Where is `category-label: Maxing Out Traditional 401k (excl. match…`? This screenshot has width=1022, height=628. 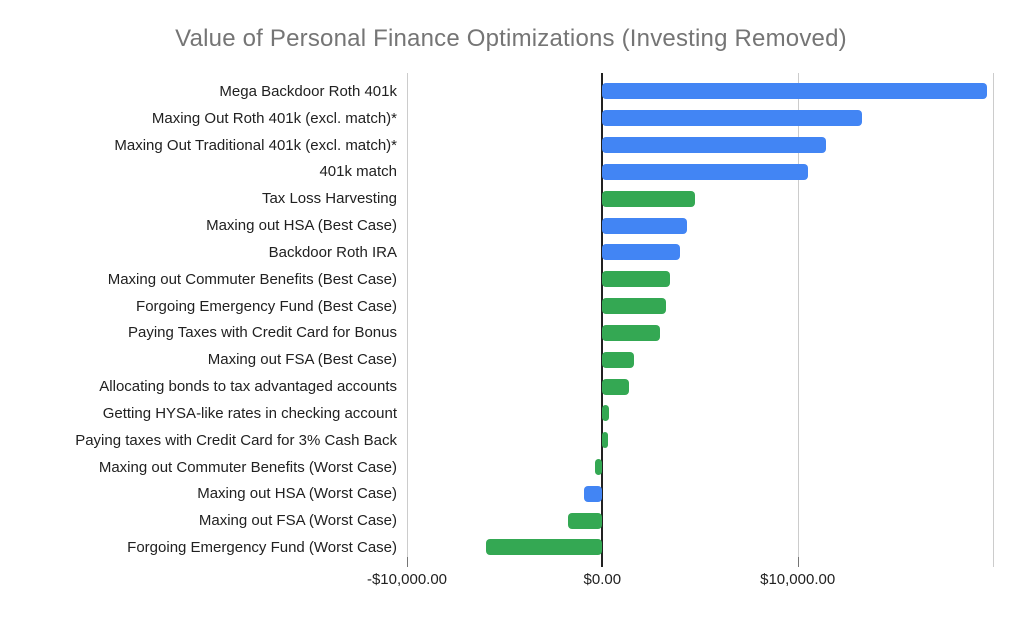
category-label: Maxing Out Traditional 401k (excl. match… is located at coordinates (255, 145).